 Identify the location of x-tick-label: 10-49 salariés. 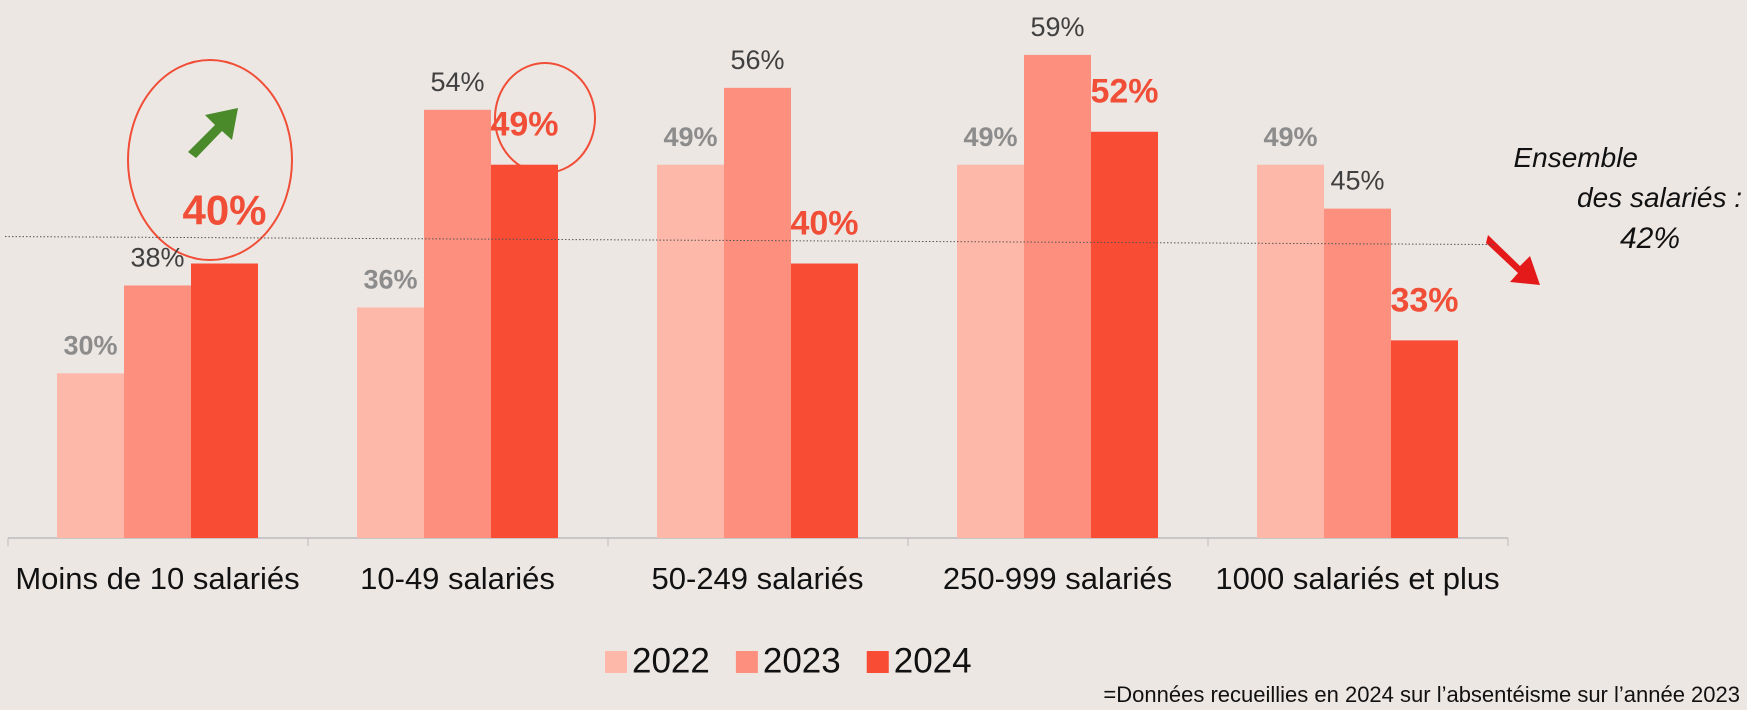
(457, 578).